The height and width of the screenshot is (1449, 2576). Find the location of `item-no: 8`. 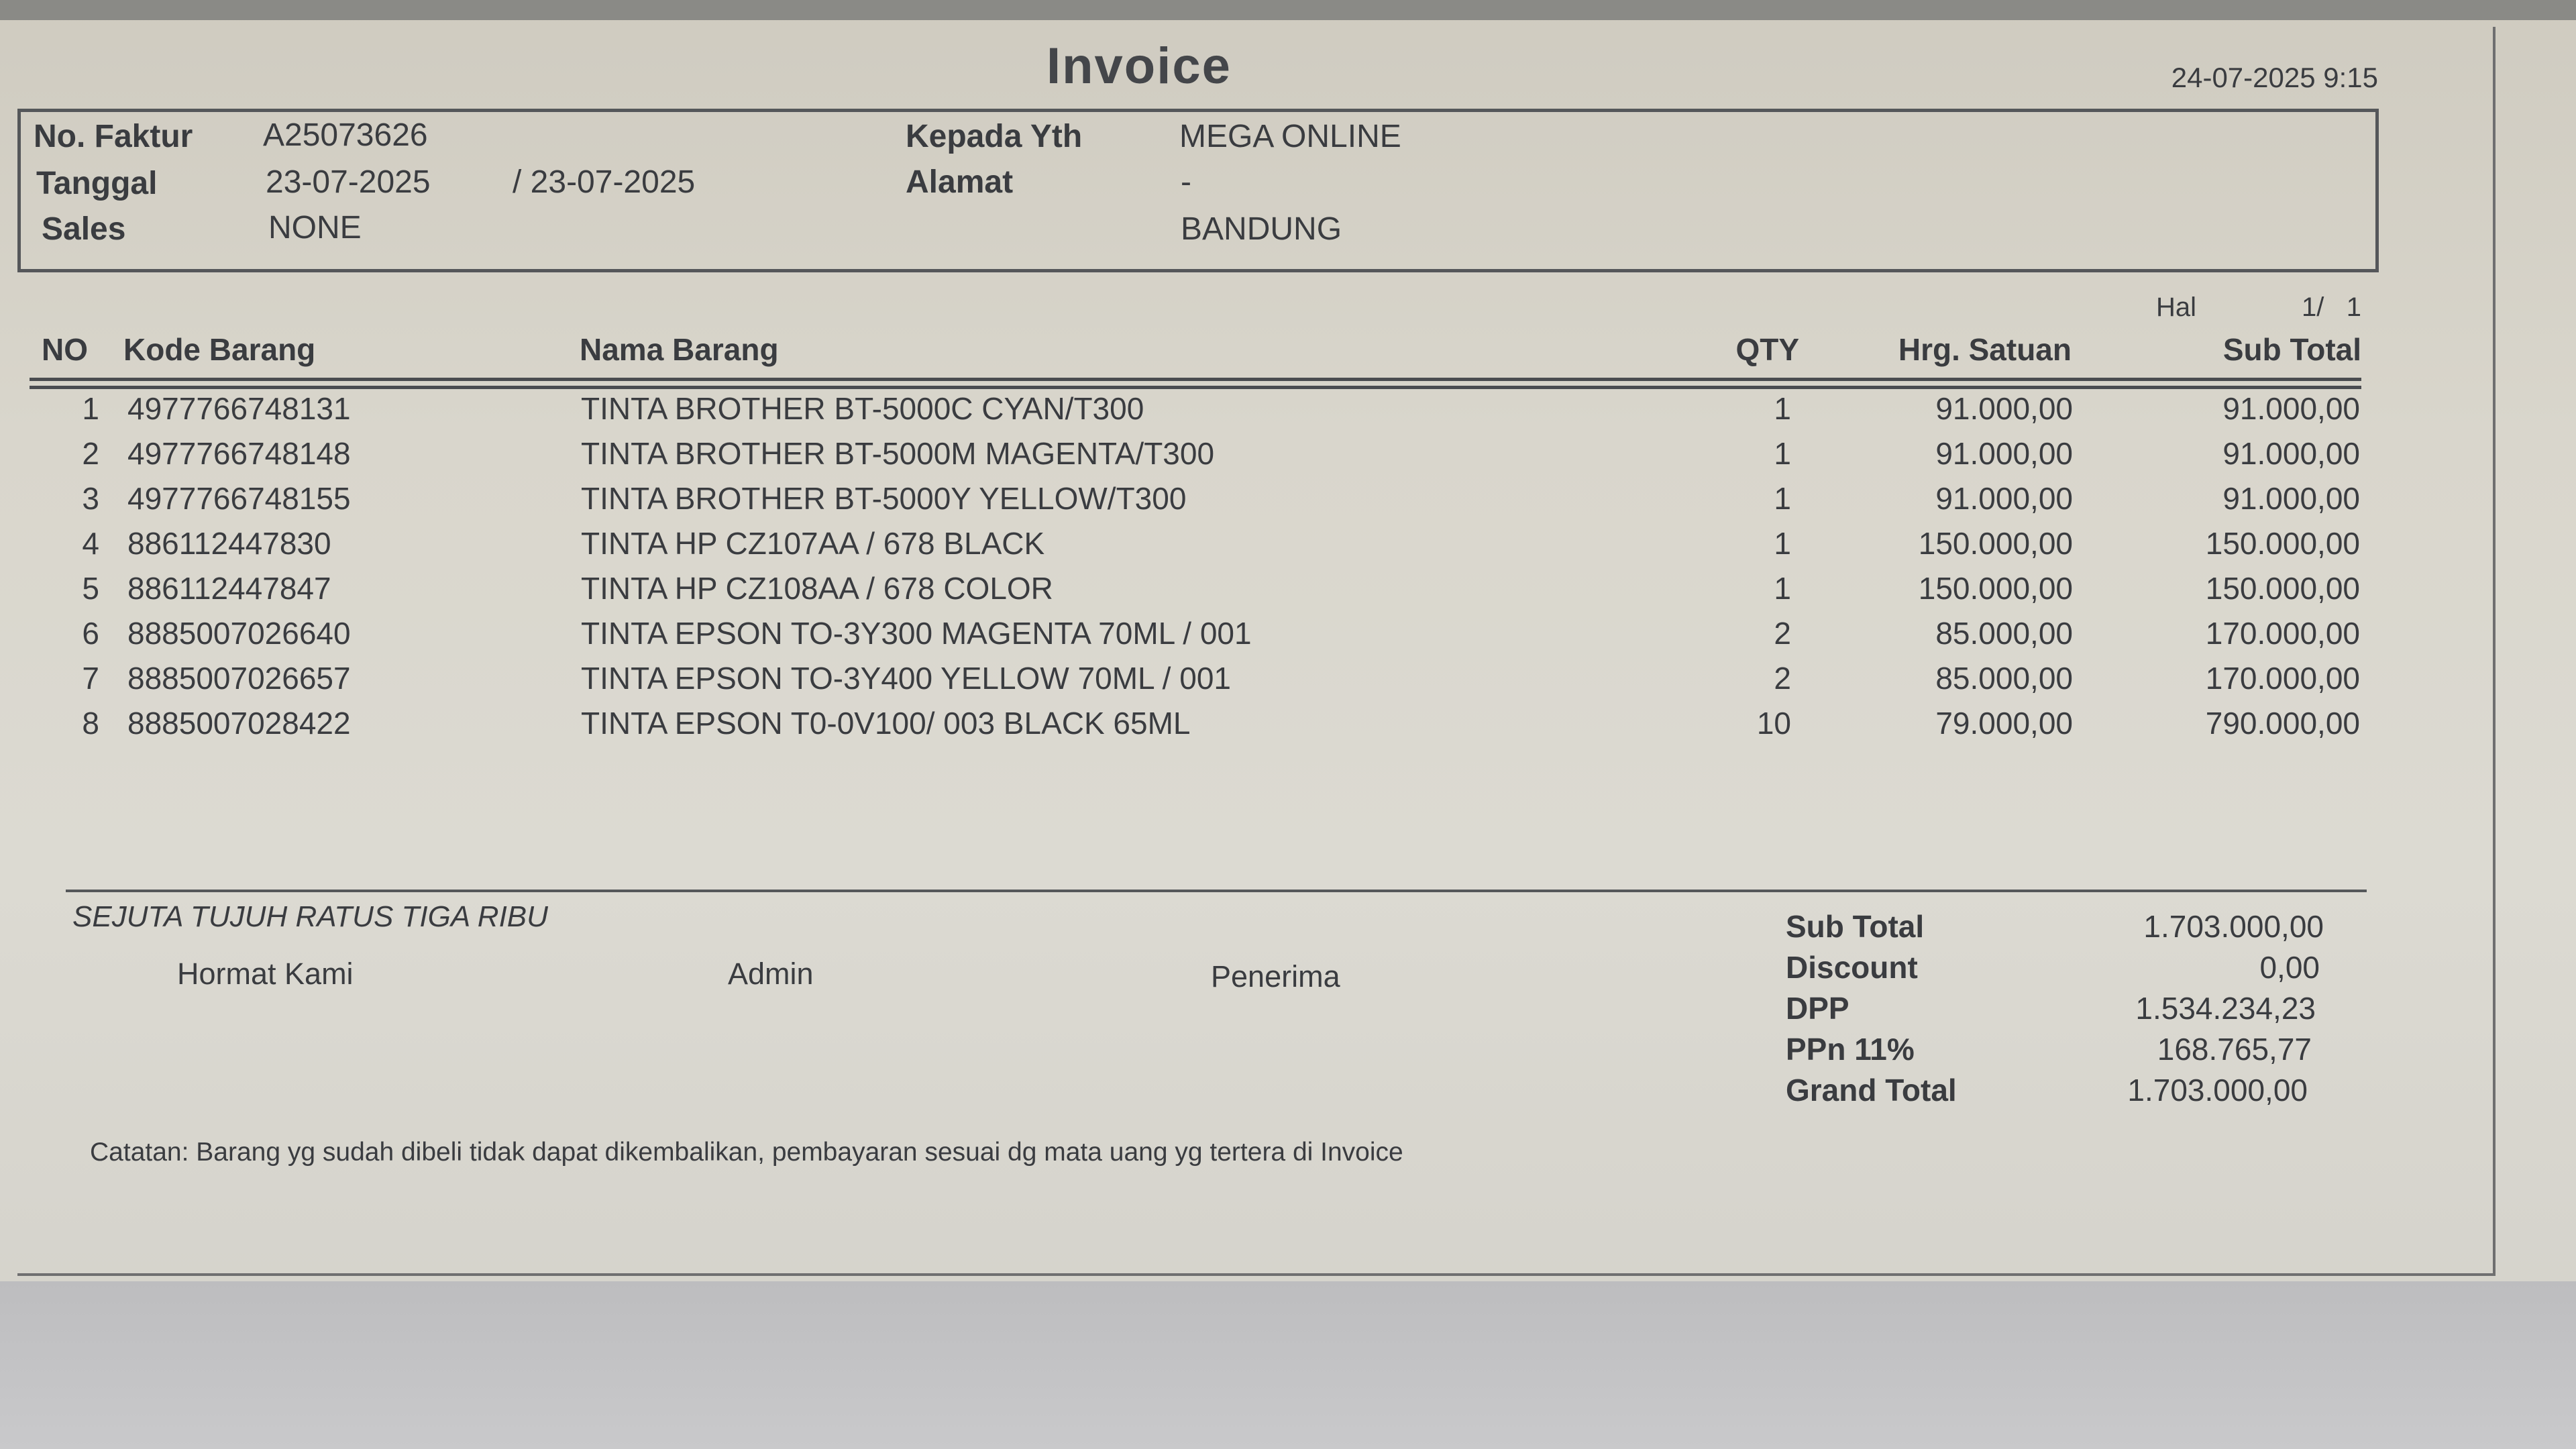

item-no: 8 is located at coordinates (90, 723).